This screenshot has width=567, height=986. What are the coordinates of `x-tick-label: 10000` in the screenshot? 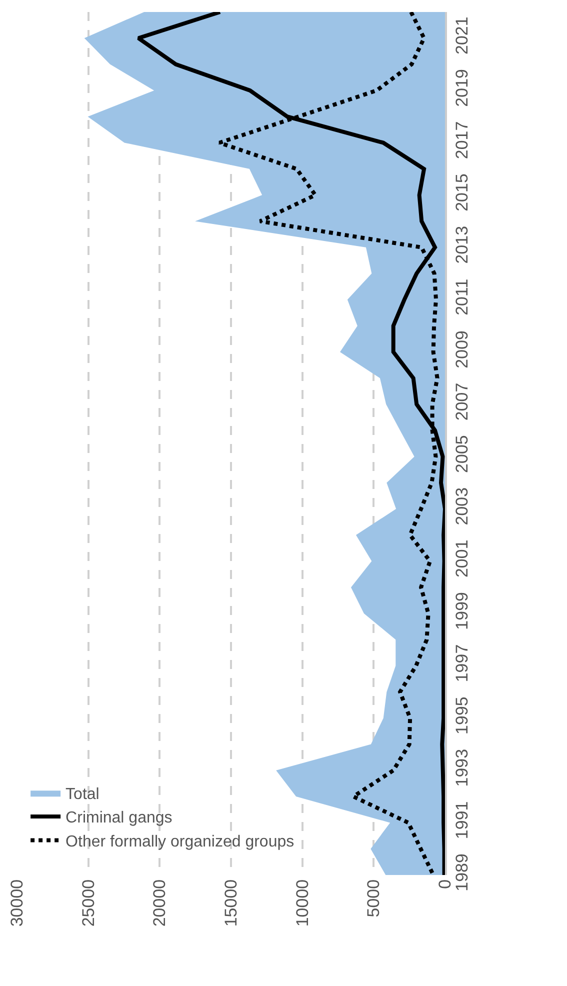 It's located at (302, 903).